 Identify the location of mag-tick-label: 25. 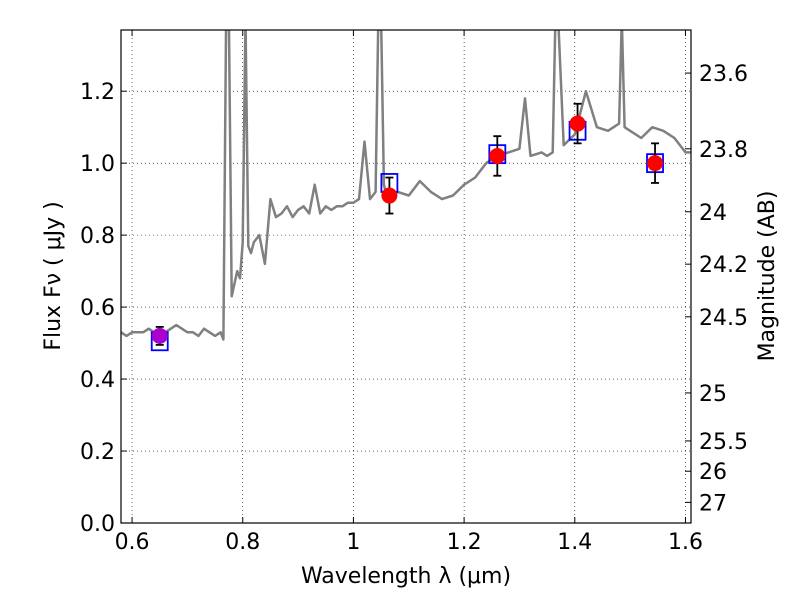
(713, 394).